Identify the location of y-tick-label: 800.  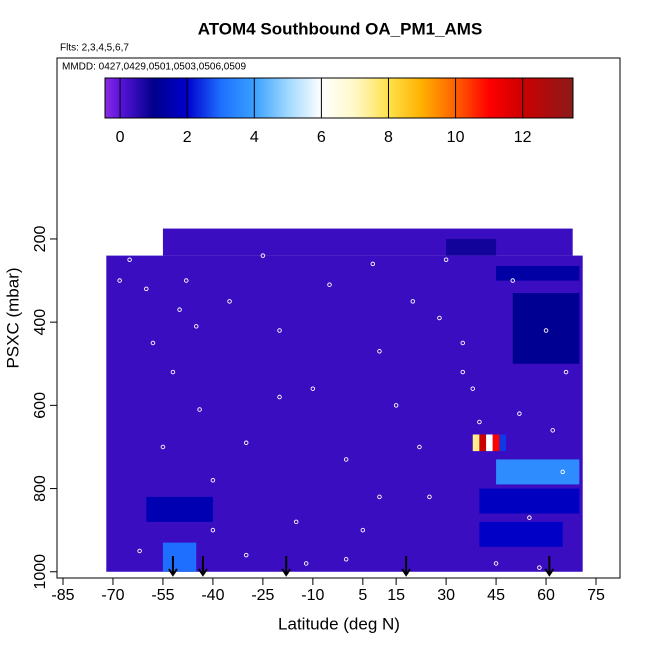
(40, 488).